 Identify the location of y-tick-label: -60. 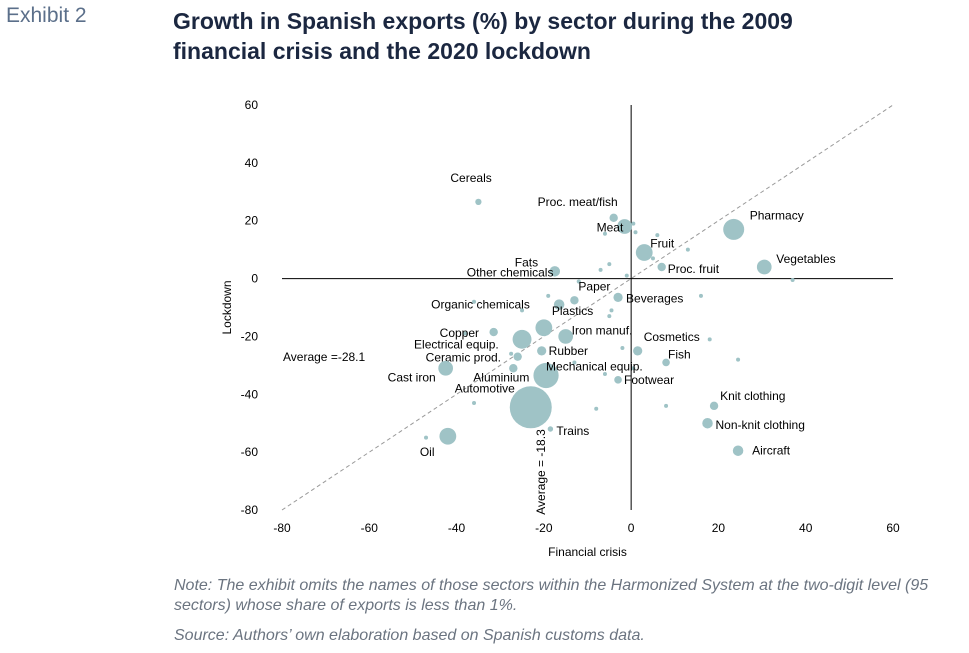
(250, 452).